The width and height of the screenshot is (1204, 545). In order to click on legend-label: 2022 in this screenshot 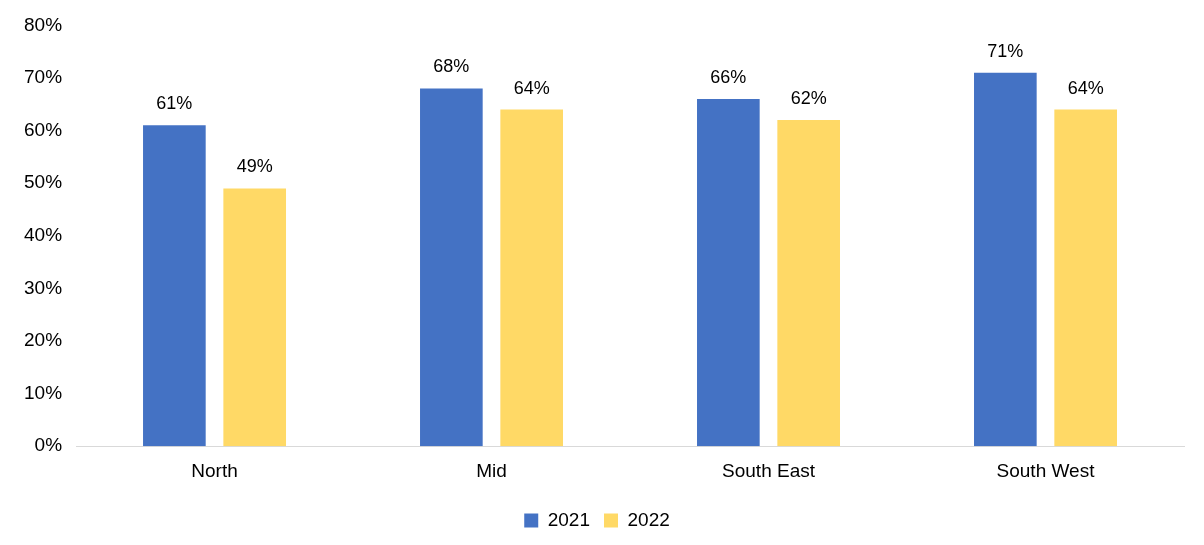, I will do `click(648, 519)`.